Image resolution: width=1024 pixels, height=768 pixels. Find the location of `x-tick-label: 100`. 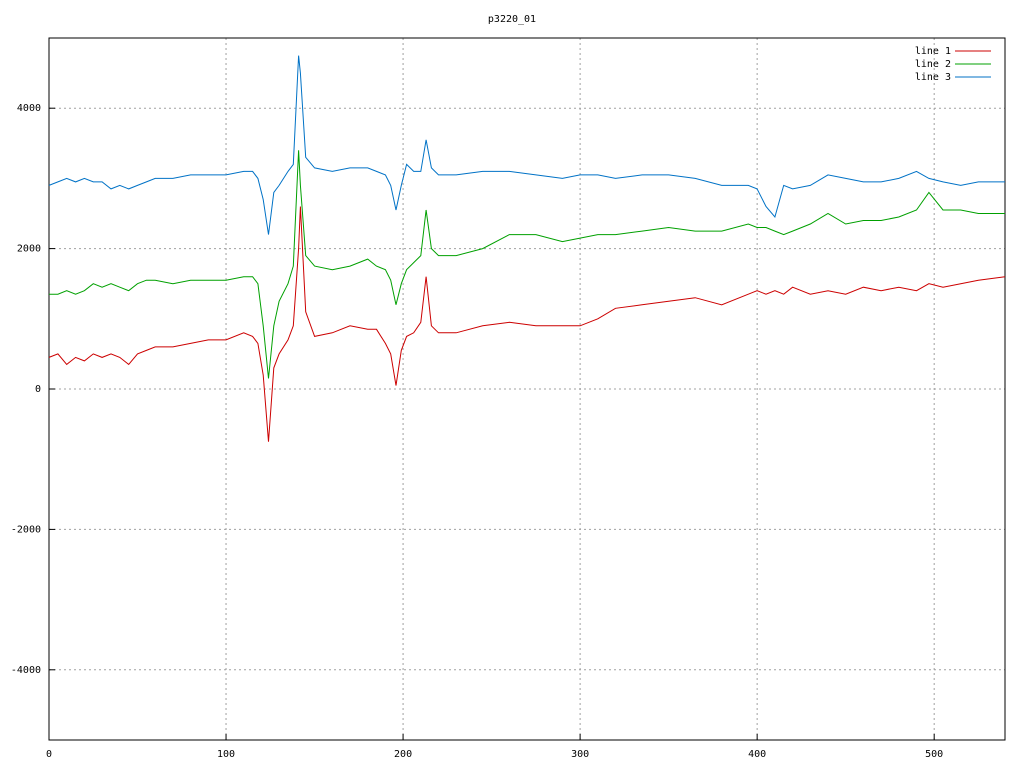

x-tick-label: 100 is located at coordinates (226, 754).